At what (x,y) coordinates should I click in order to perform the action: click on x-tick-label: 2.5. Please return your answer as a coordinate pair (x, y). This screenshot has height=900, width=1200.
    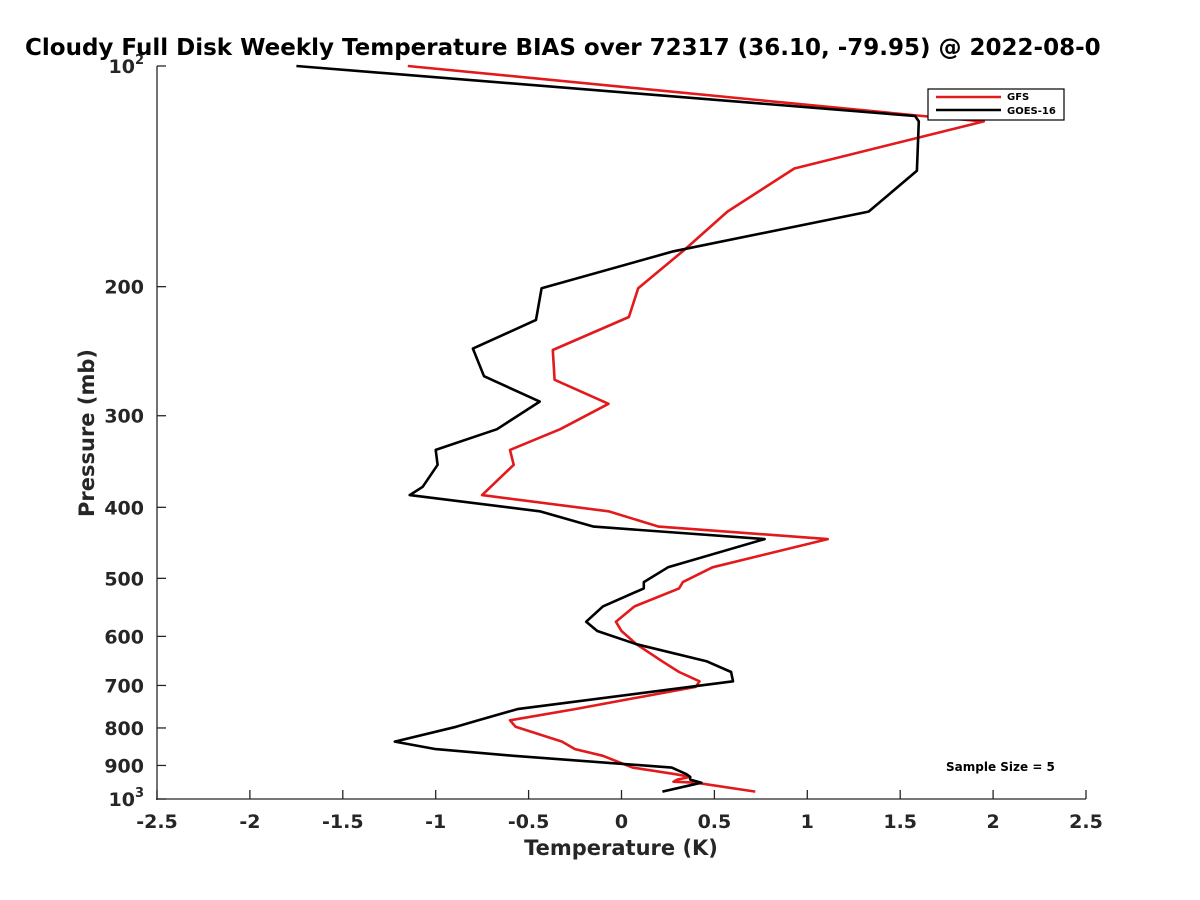
    Looking at the image, I should click on (1086, 822).